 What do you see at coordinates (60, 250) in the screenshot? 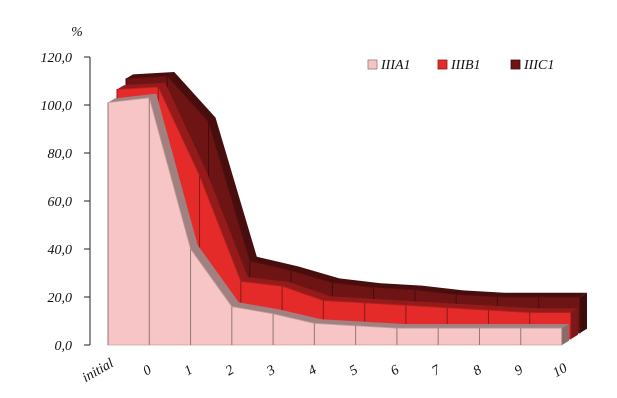
I see `y-tick-label: 40,0` at bounding box center [60, 250].